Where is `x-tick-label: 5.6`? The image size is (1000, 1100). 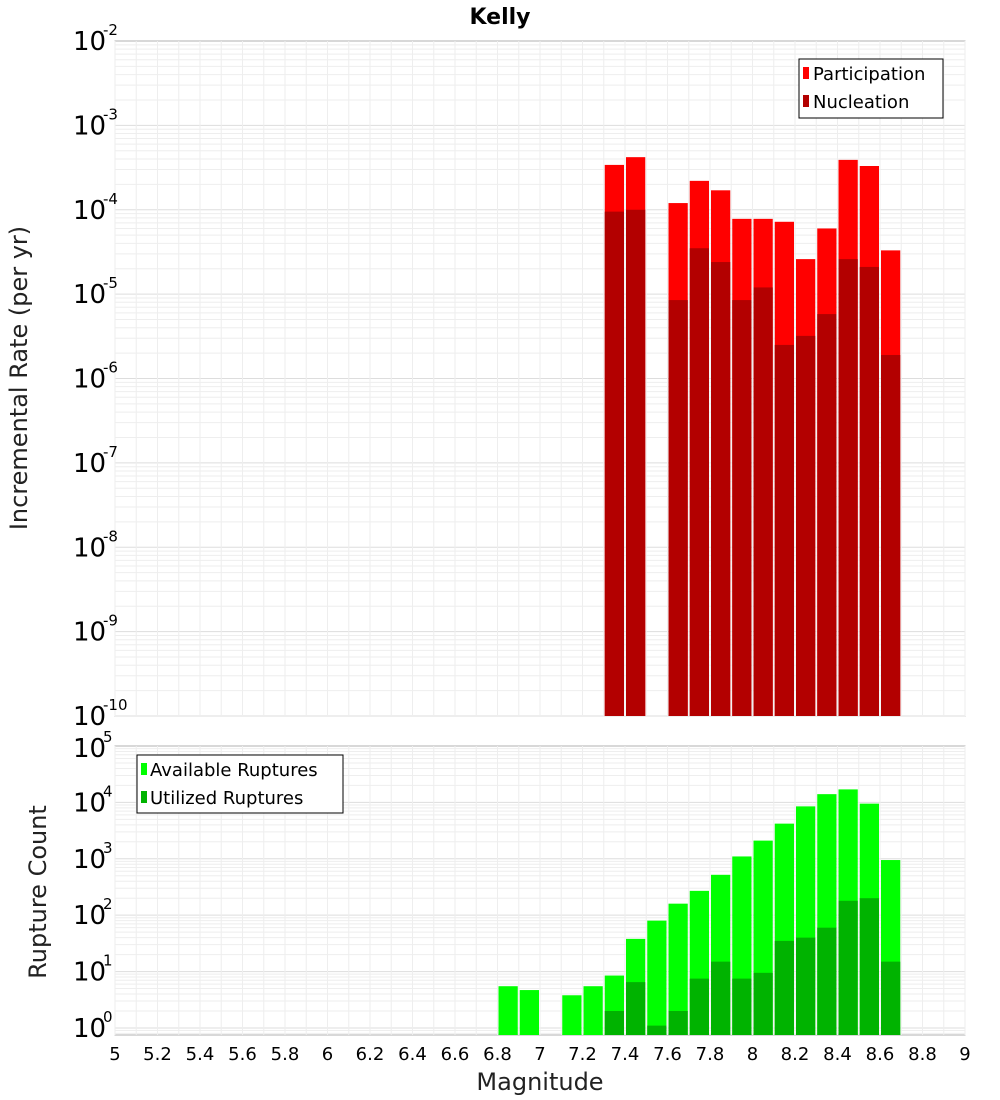 x-tick-label: 5.6 is located at coordinates (242, 1054).